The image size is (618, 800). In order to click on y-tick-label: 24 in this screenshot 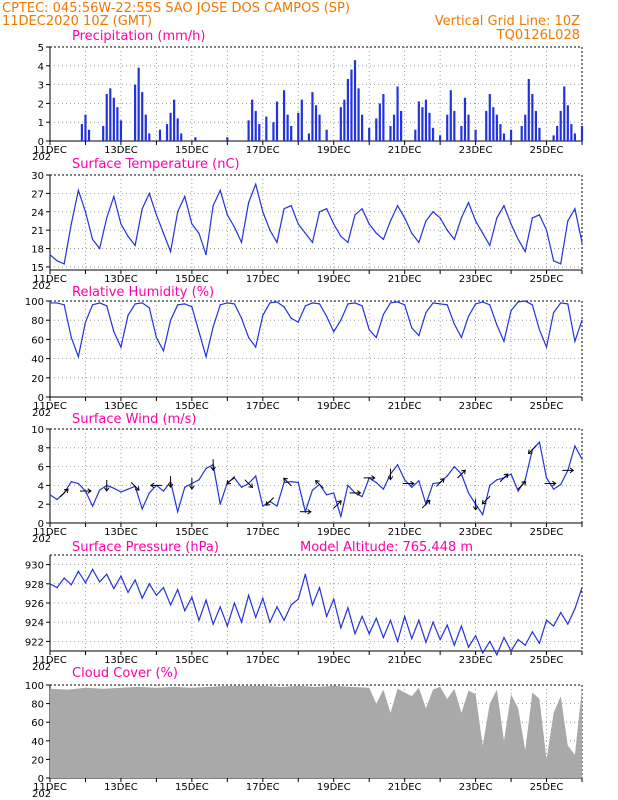, I will do `click(37, 213)`.